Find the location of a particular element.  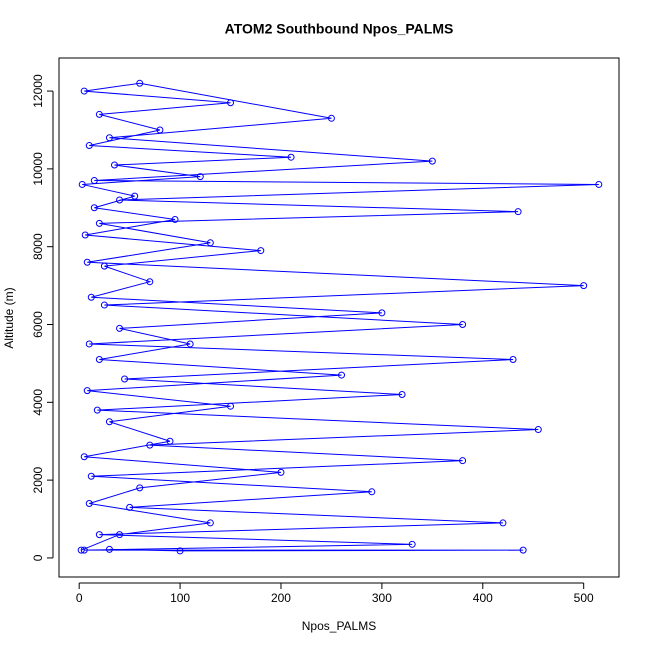

x-tick-label: 200 is located at coordinates (281, 598).